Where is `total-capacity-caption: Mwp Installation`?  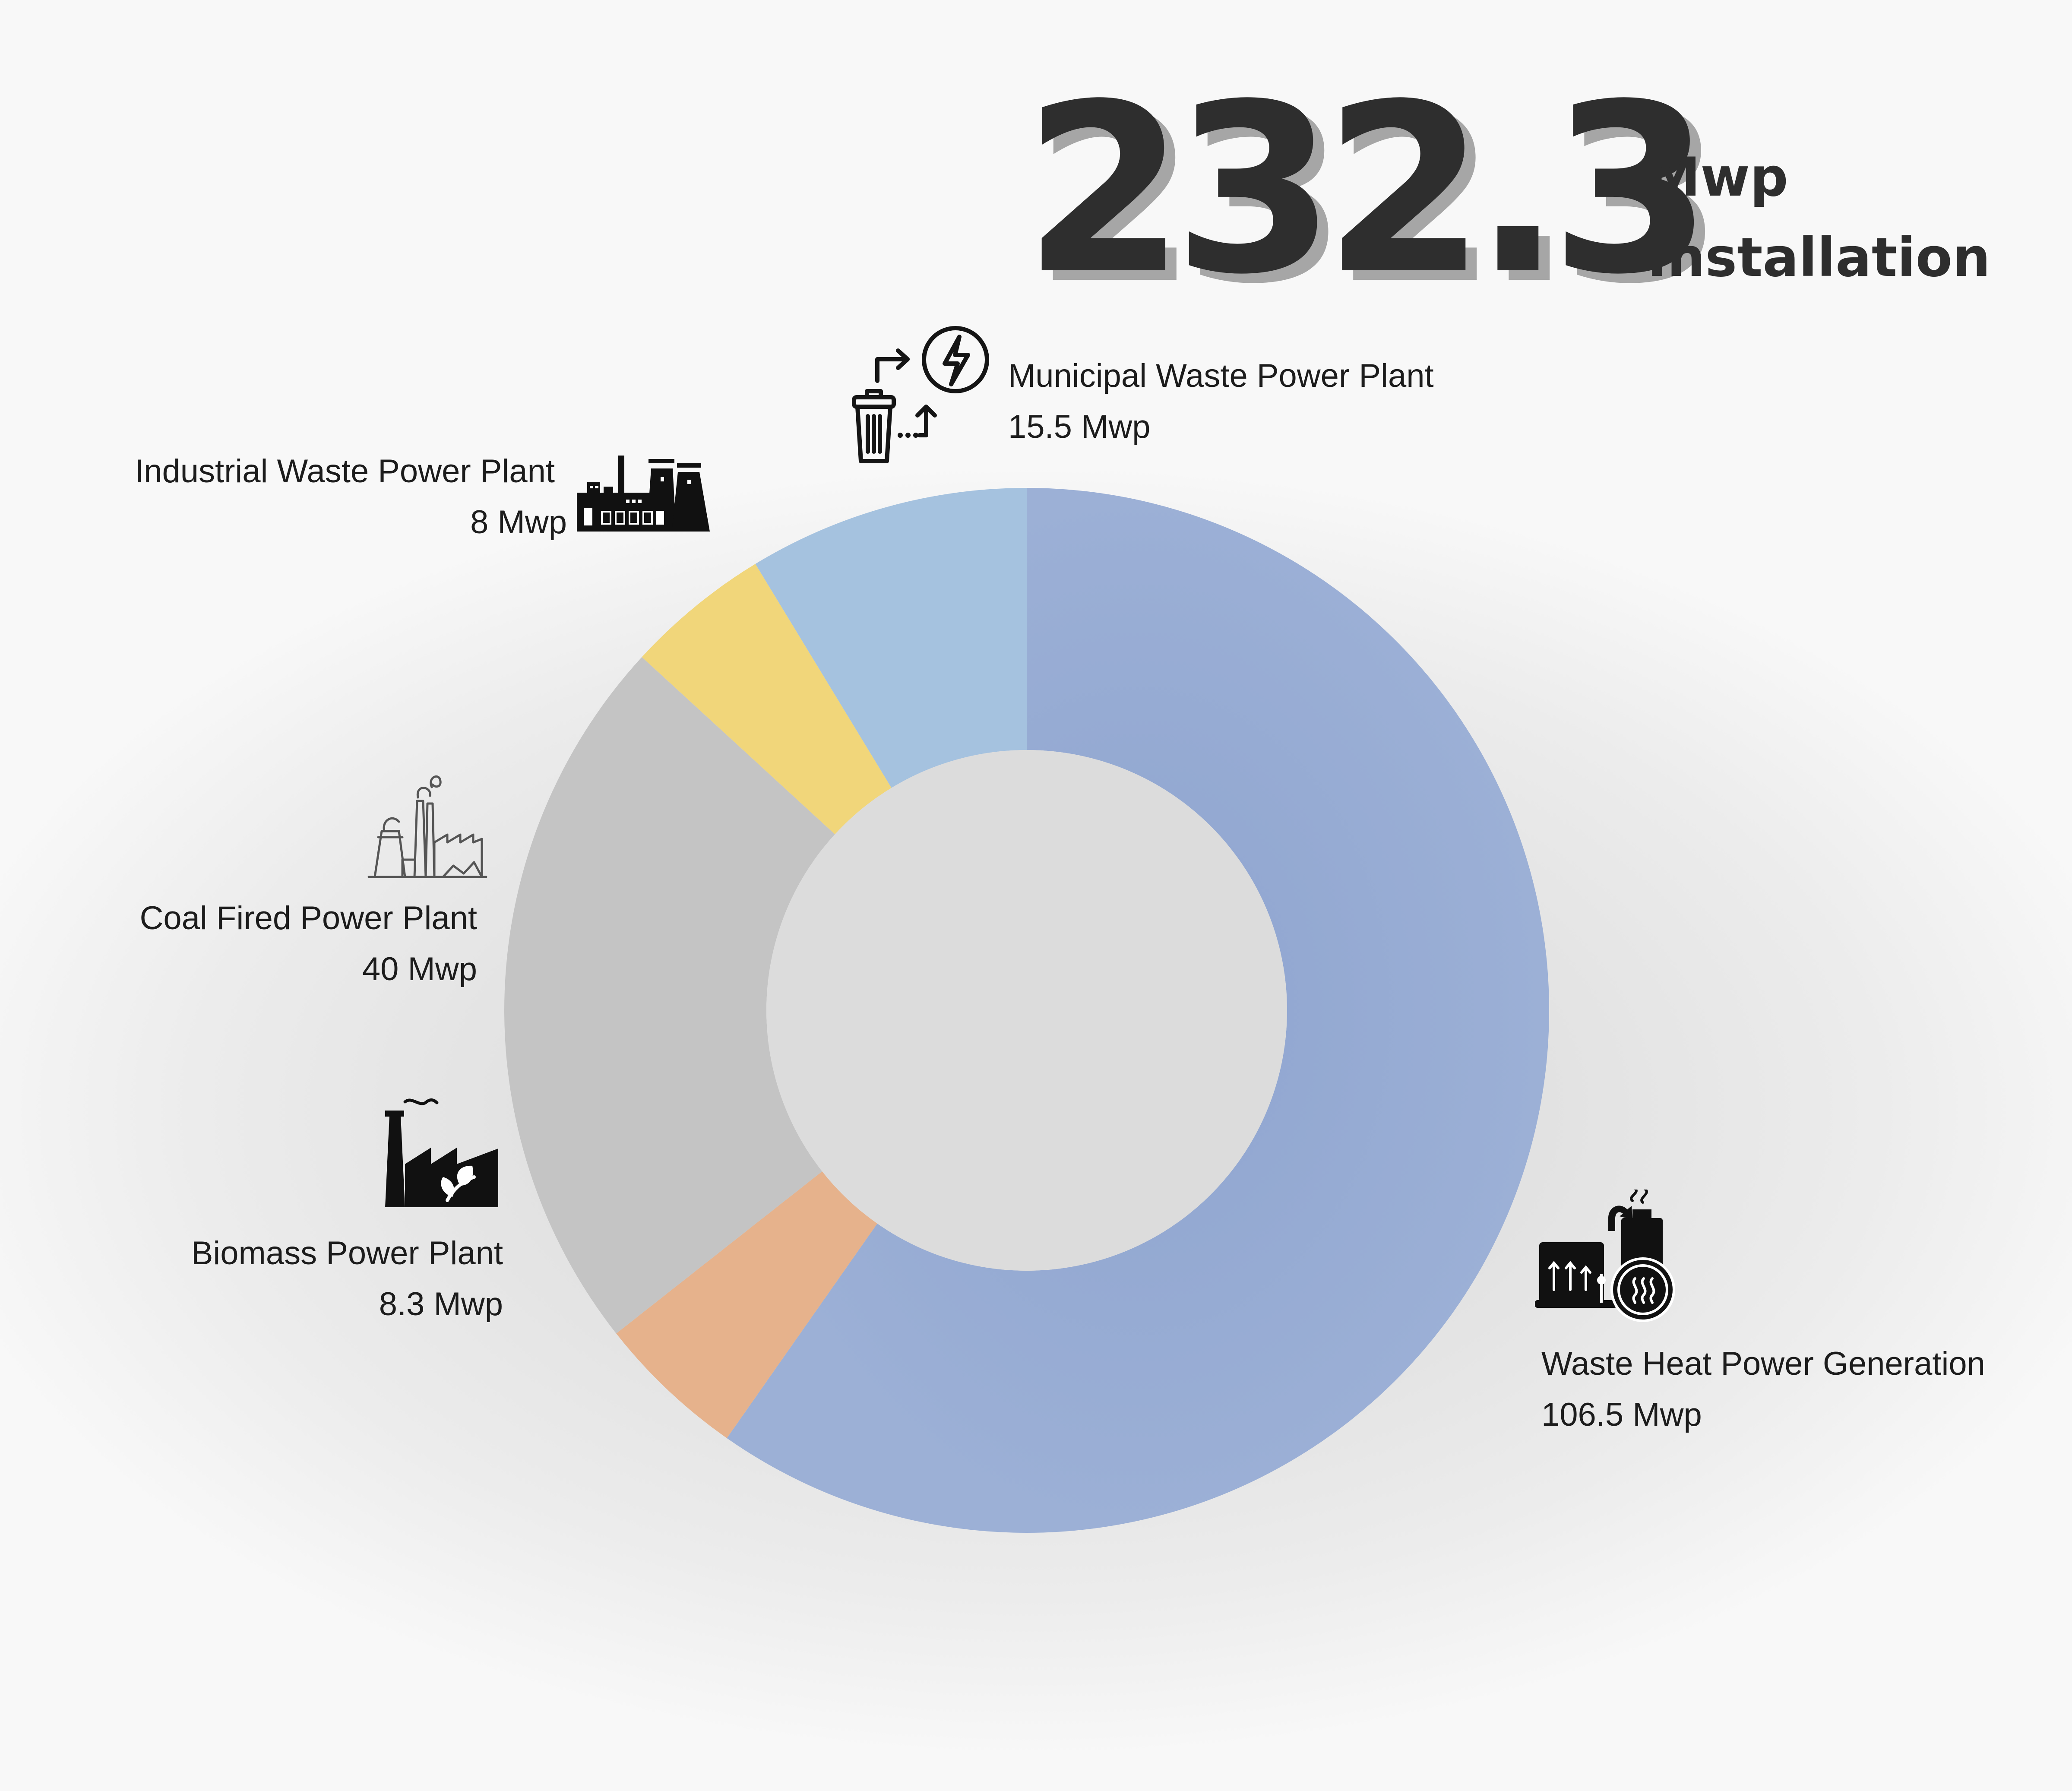 total-capacity-caption: Mwp Installation is located at coordinates (1818, 217).